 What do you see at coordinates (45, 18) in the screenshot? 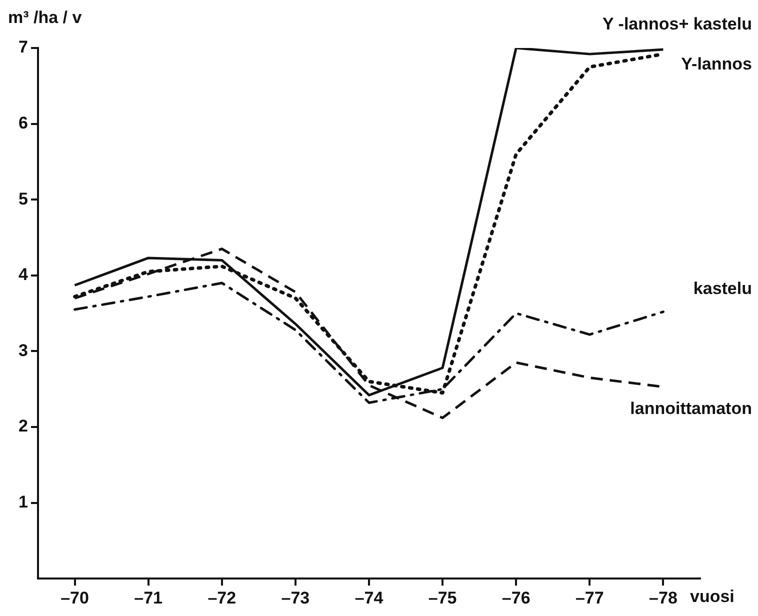
I see `y-axis-title: m³ /ha / v` at bounding box center [45, 18].